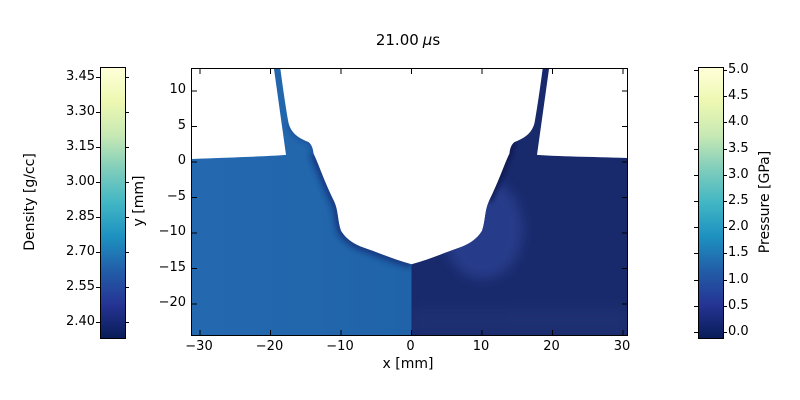 This screenshot has width=800, height=400. I want to click on pressure-colorbar-tick-label: 5.0, so click(738, 69).